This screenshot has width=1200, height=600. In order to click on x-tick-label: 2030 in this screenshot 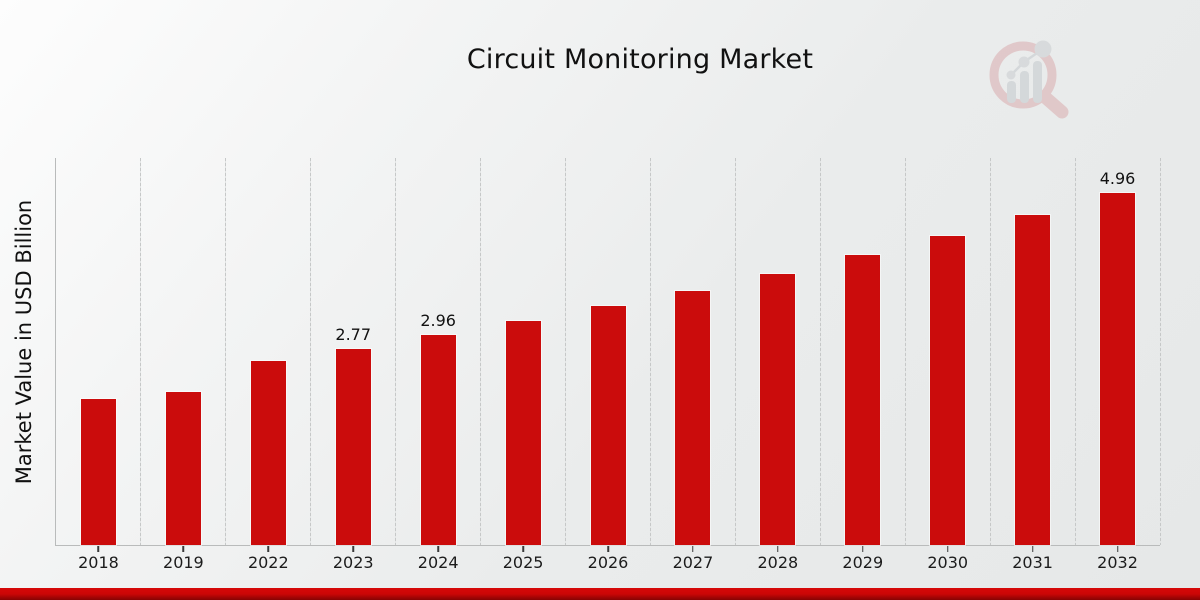, I will do `click(948, 562)`.